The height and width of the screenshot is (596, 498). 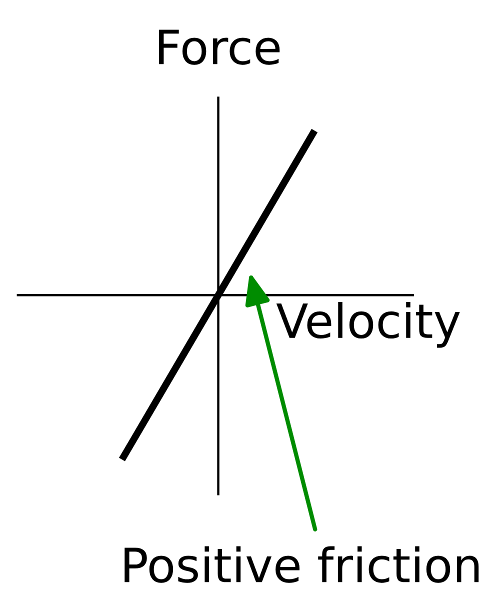 I want to click on y-axis-title: Force, so click(x=219, y=47).